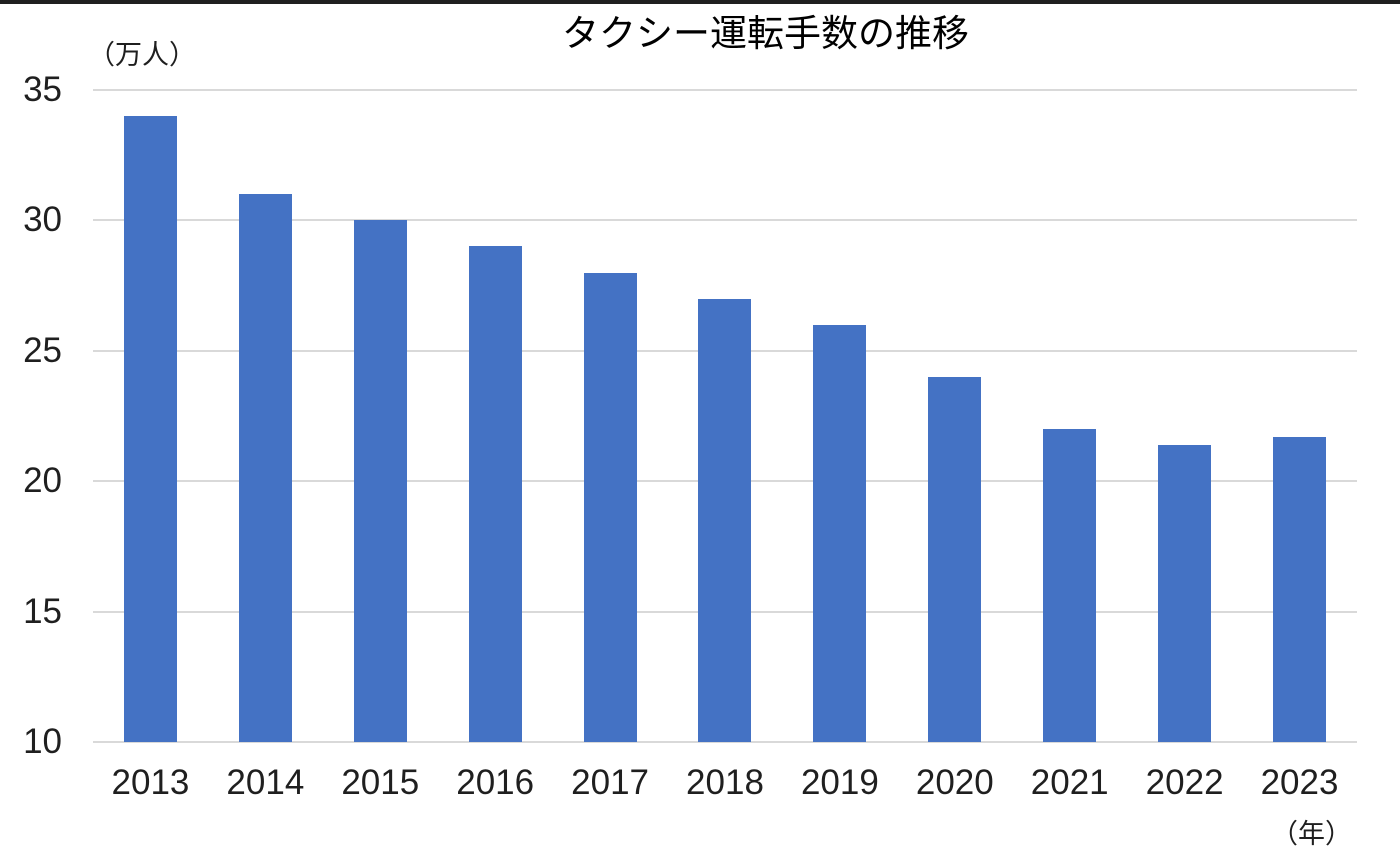 The height and width of the screenshot is (861, 1400). Describe the element at coordinates (700, 2) in the screenshot. I see `top-border-line` at that location.